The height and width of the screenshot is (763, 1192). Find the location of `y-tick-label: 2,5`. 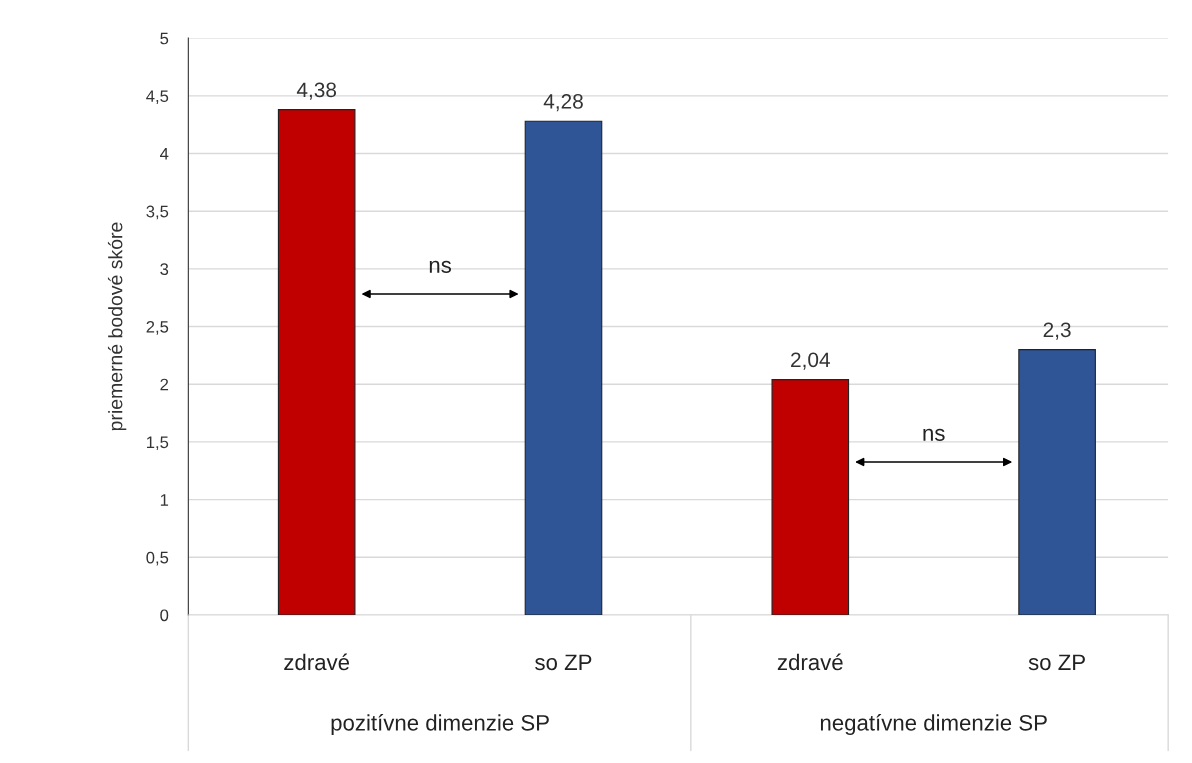

y-tick-label: 2,5 is located at coordinates (157, 327).